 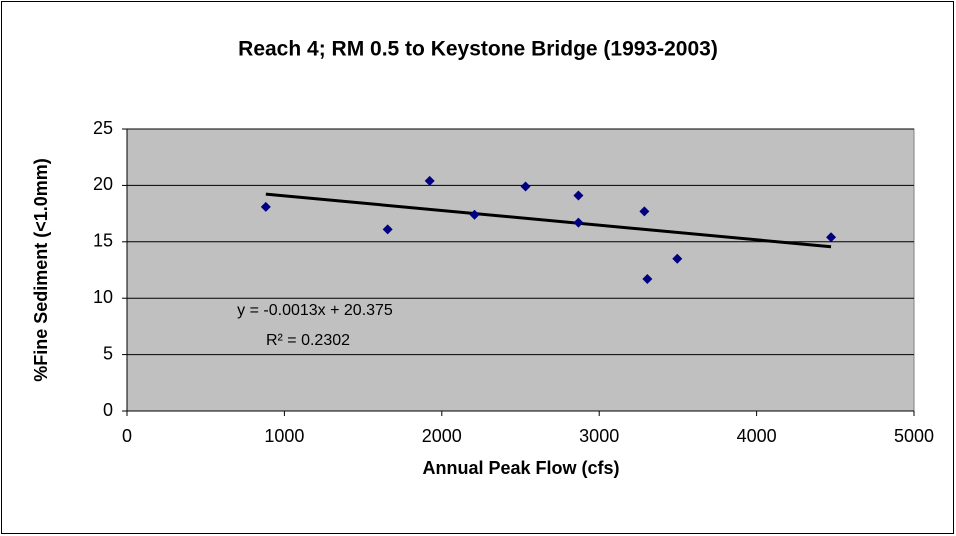 What do you see at coordinates (599, 436) in the screenshot?
I see `x-tick-label: 3000` at bounding box center [599, 436].